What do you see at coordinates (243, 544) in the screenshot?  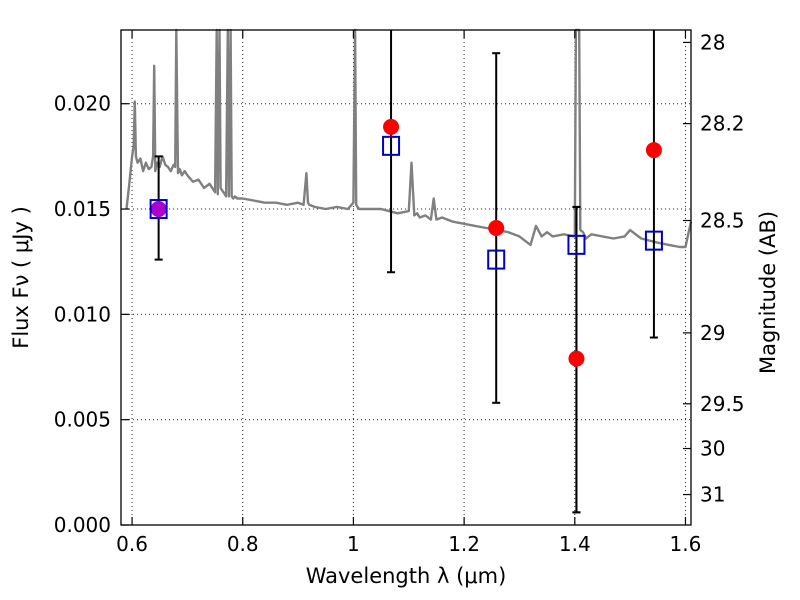 I see `x-tick-label: 0.8` at bounding box center [243, 544].